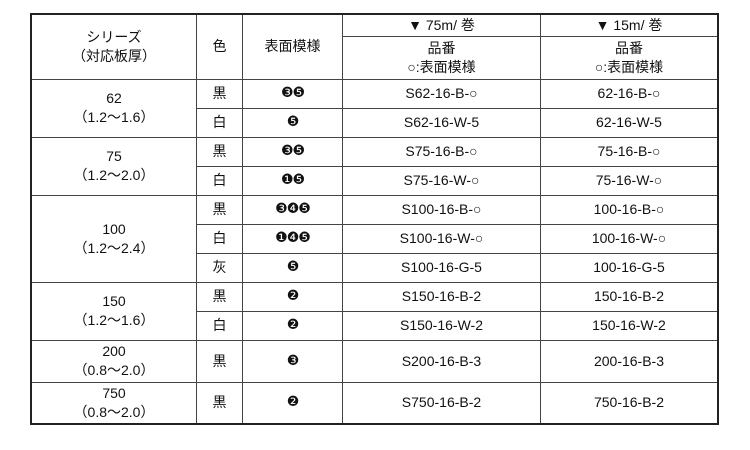  I want to click on table-row: 200 （0.8～2.0） 黒 ❸ S200-16-B-3 200-16-B-3, so click(374, 361).